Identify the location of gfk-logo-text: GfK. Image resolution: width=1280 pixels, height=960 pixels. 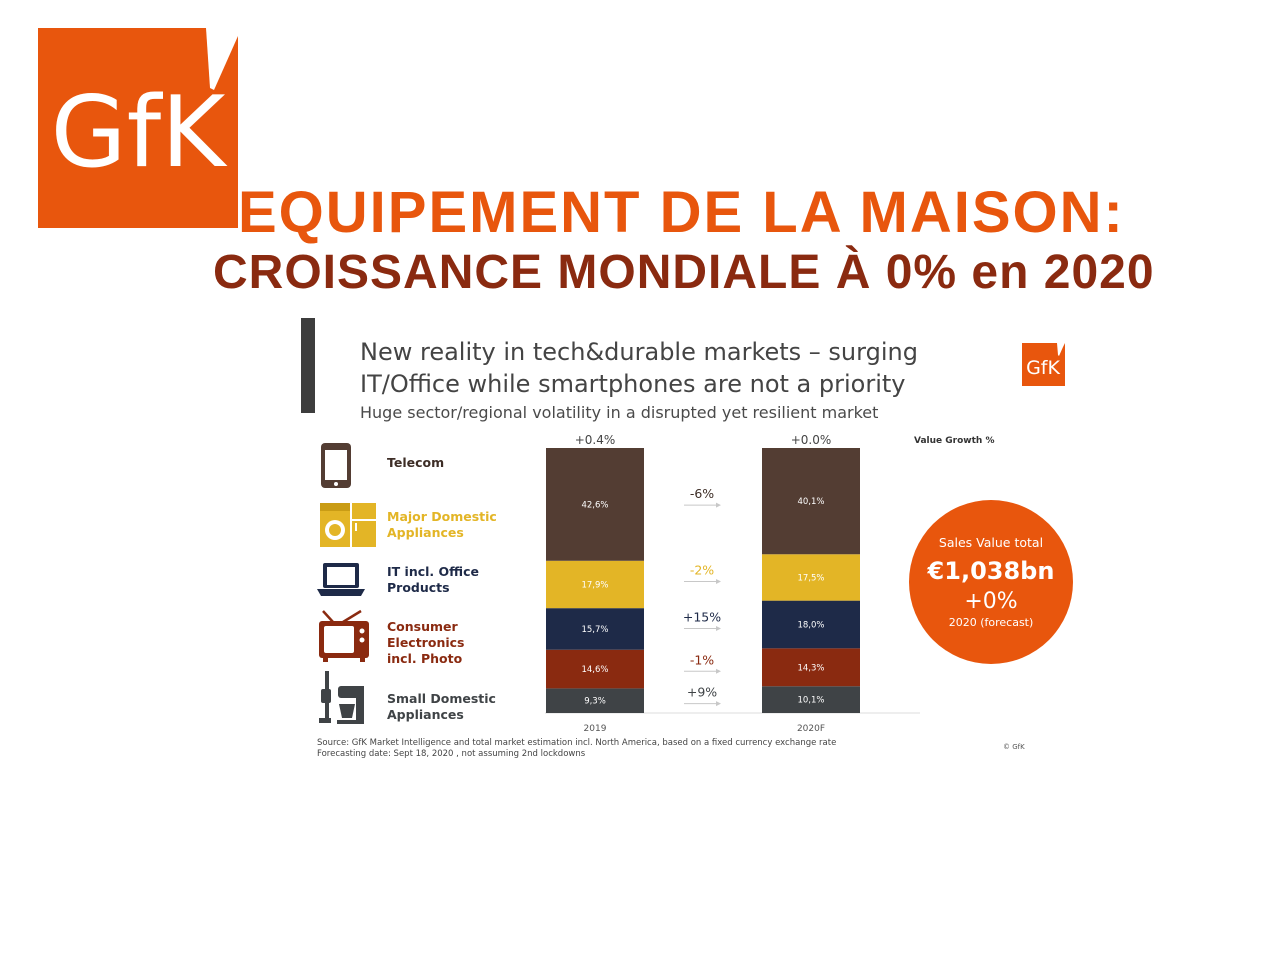
(139, 133).